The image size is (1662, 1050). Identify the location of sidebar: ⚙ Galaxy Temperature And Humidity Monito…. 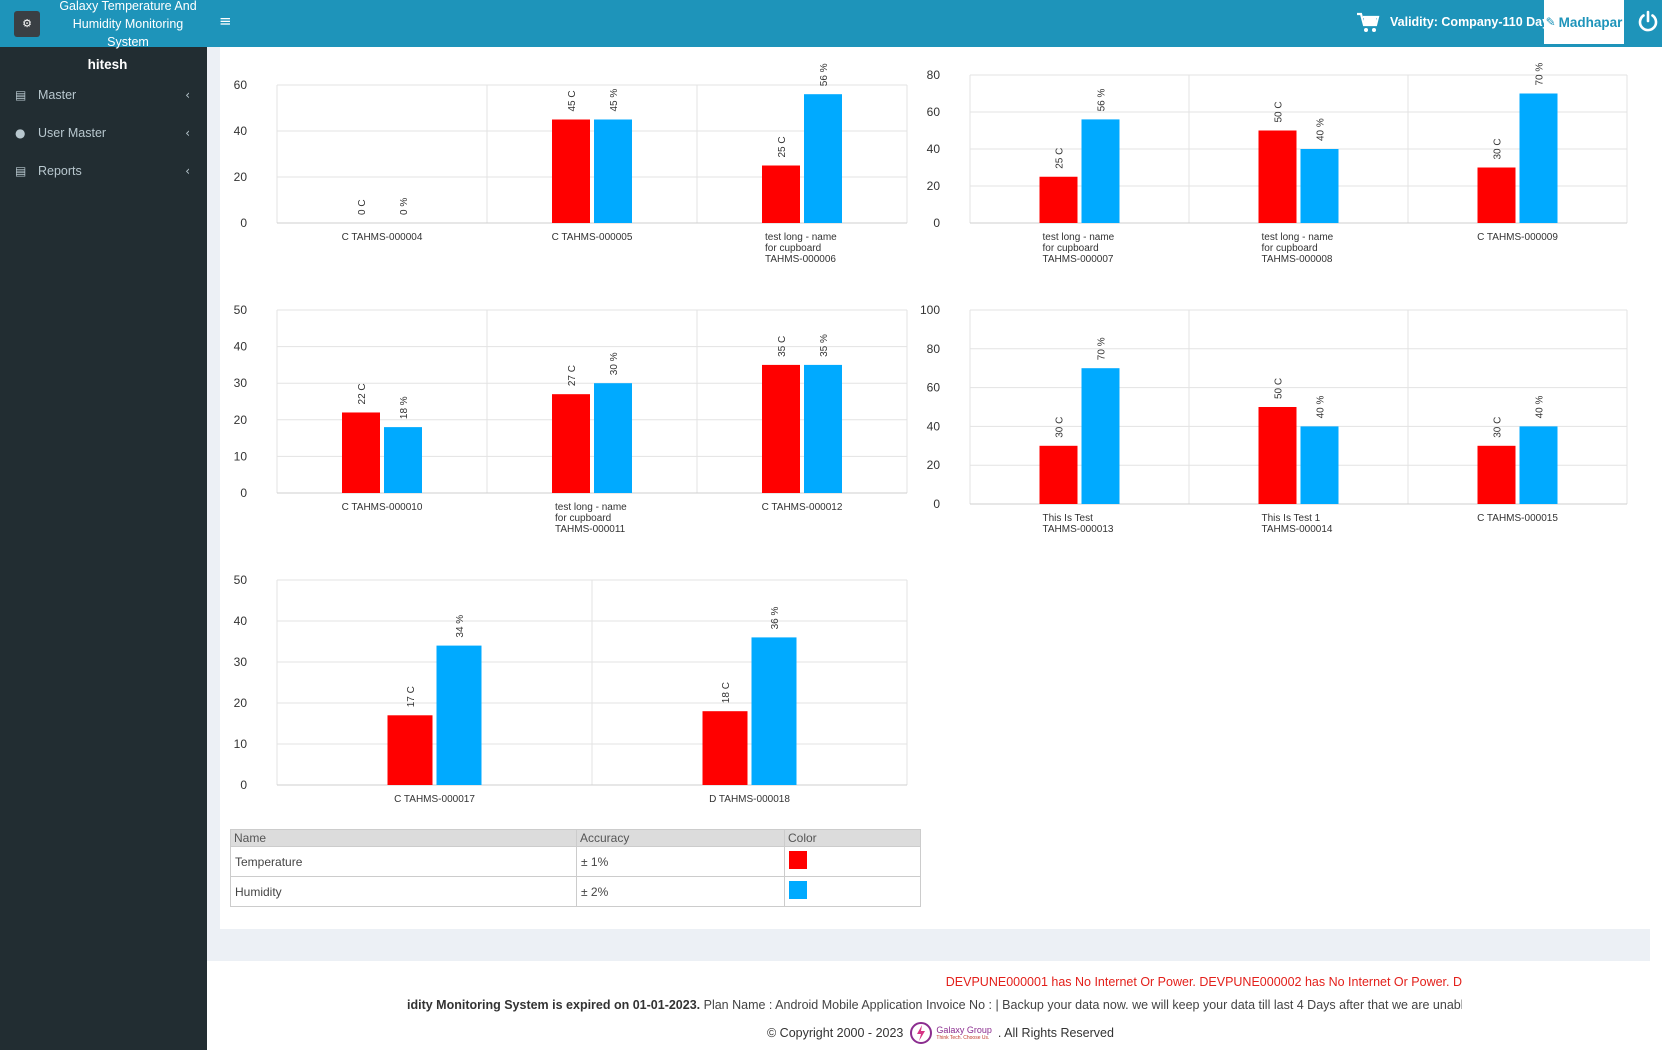
(103, 525).